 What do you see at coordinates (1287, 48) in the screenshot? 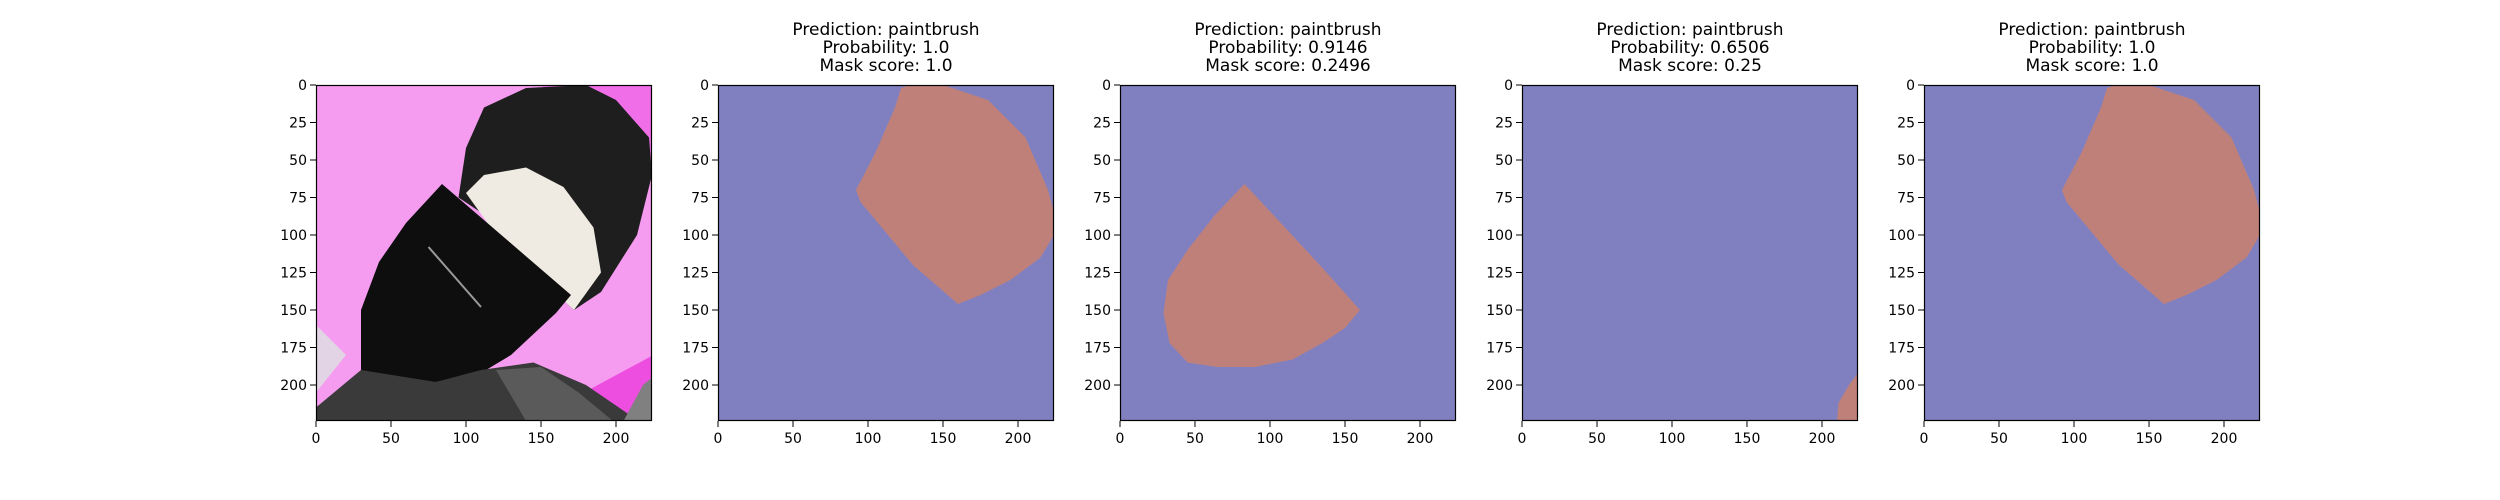
I see `panel-title-line: Probability: 0.9146` at bounding box center [1287, 48].